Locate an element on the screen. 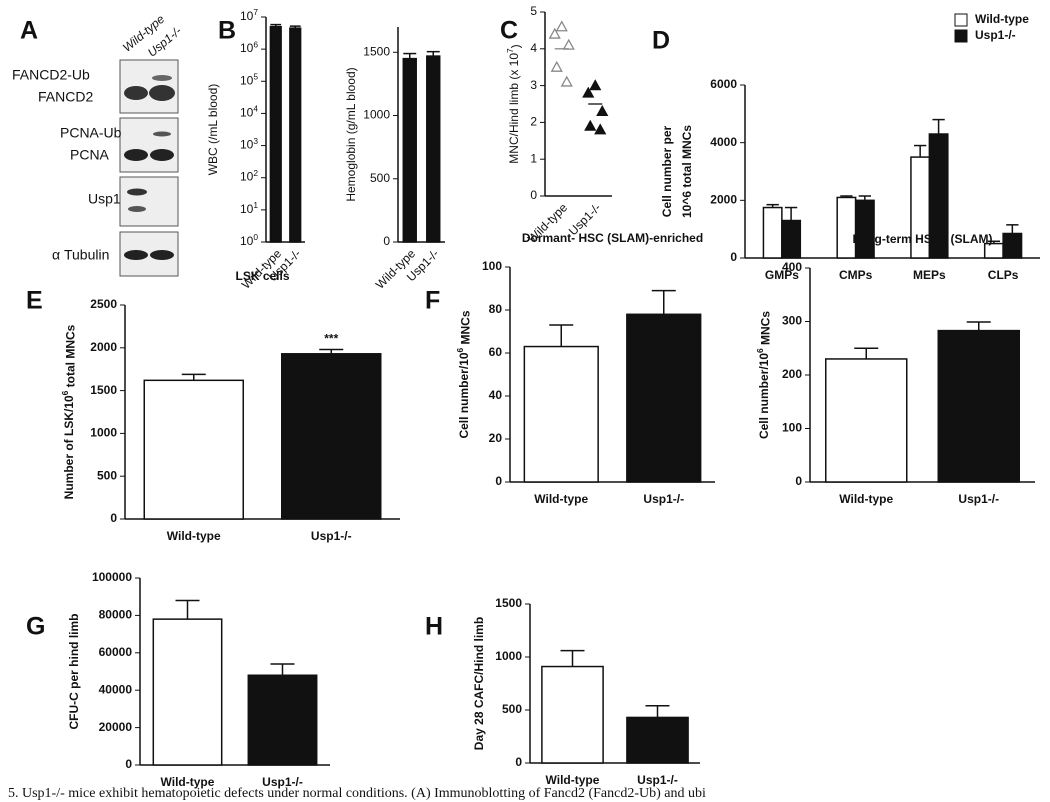 Image resolution: width=1050 pixels, height=802 pixels. y-tick-label: 20000 is located at coordinates (116, 727).